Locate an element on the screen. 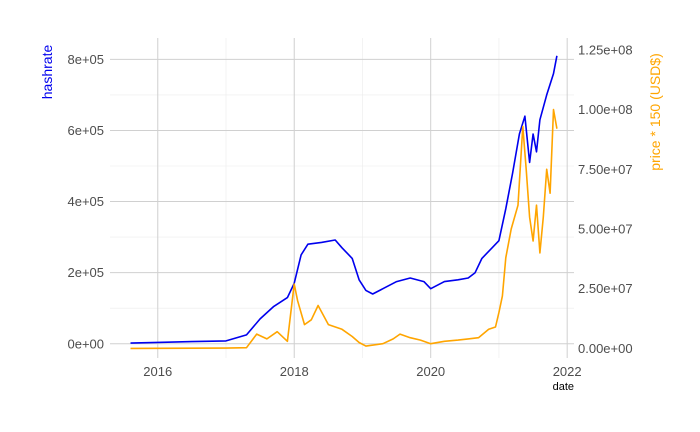 Image resolution: width=700 pixels, height=432 pixels. y-right-tick-label: 0.00e+00 is located at coordinates (605, 348).